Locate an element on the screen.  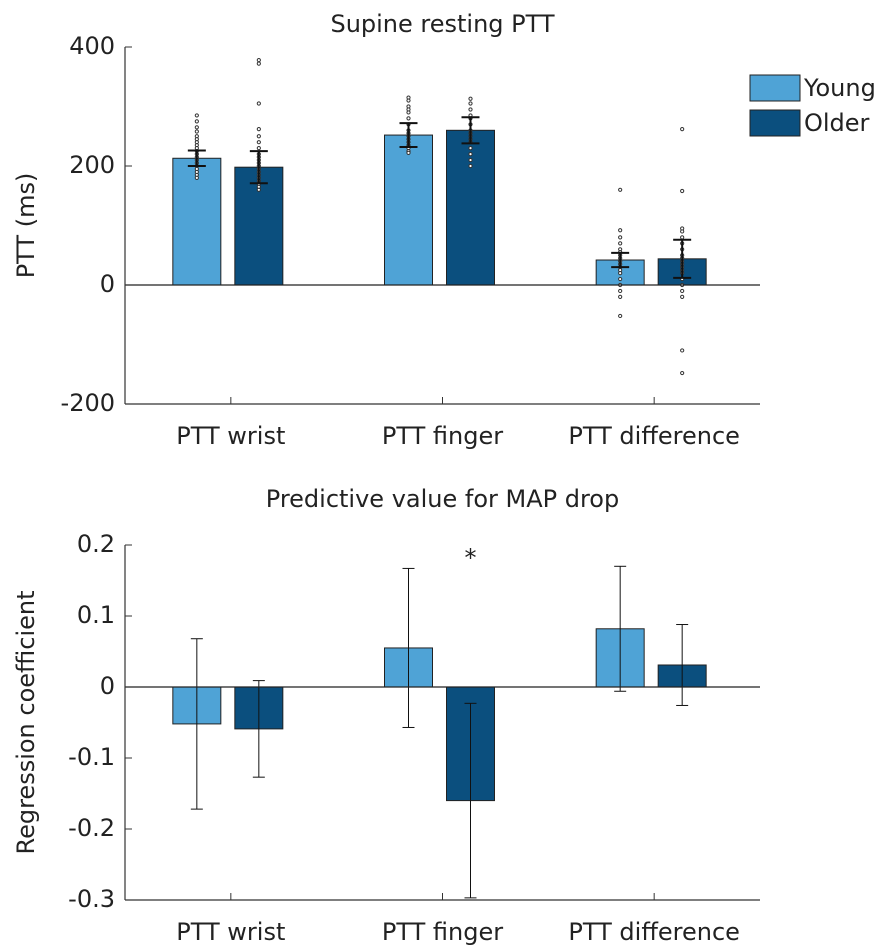
y-axis-label: PTT (ms) is located at coordinates (26, 226).